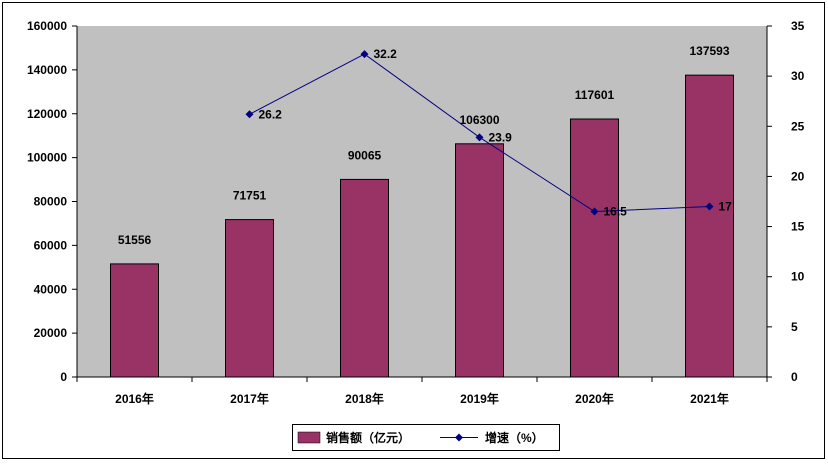  I want to click on y-left-tick-label: 100000, so click(47, 158).